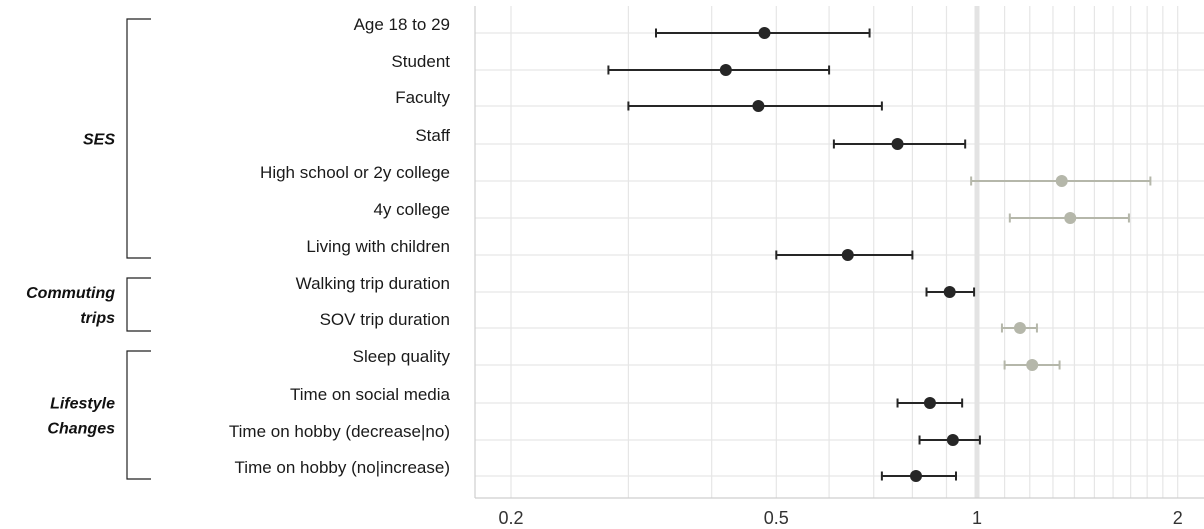 The image size is (1204, 529). I want to click on x-tick-label: 0.5, so click(776, 518).